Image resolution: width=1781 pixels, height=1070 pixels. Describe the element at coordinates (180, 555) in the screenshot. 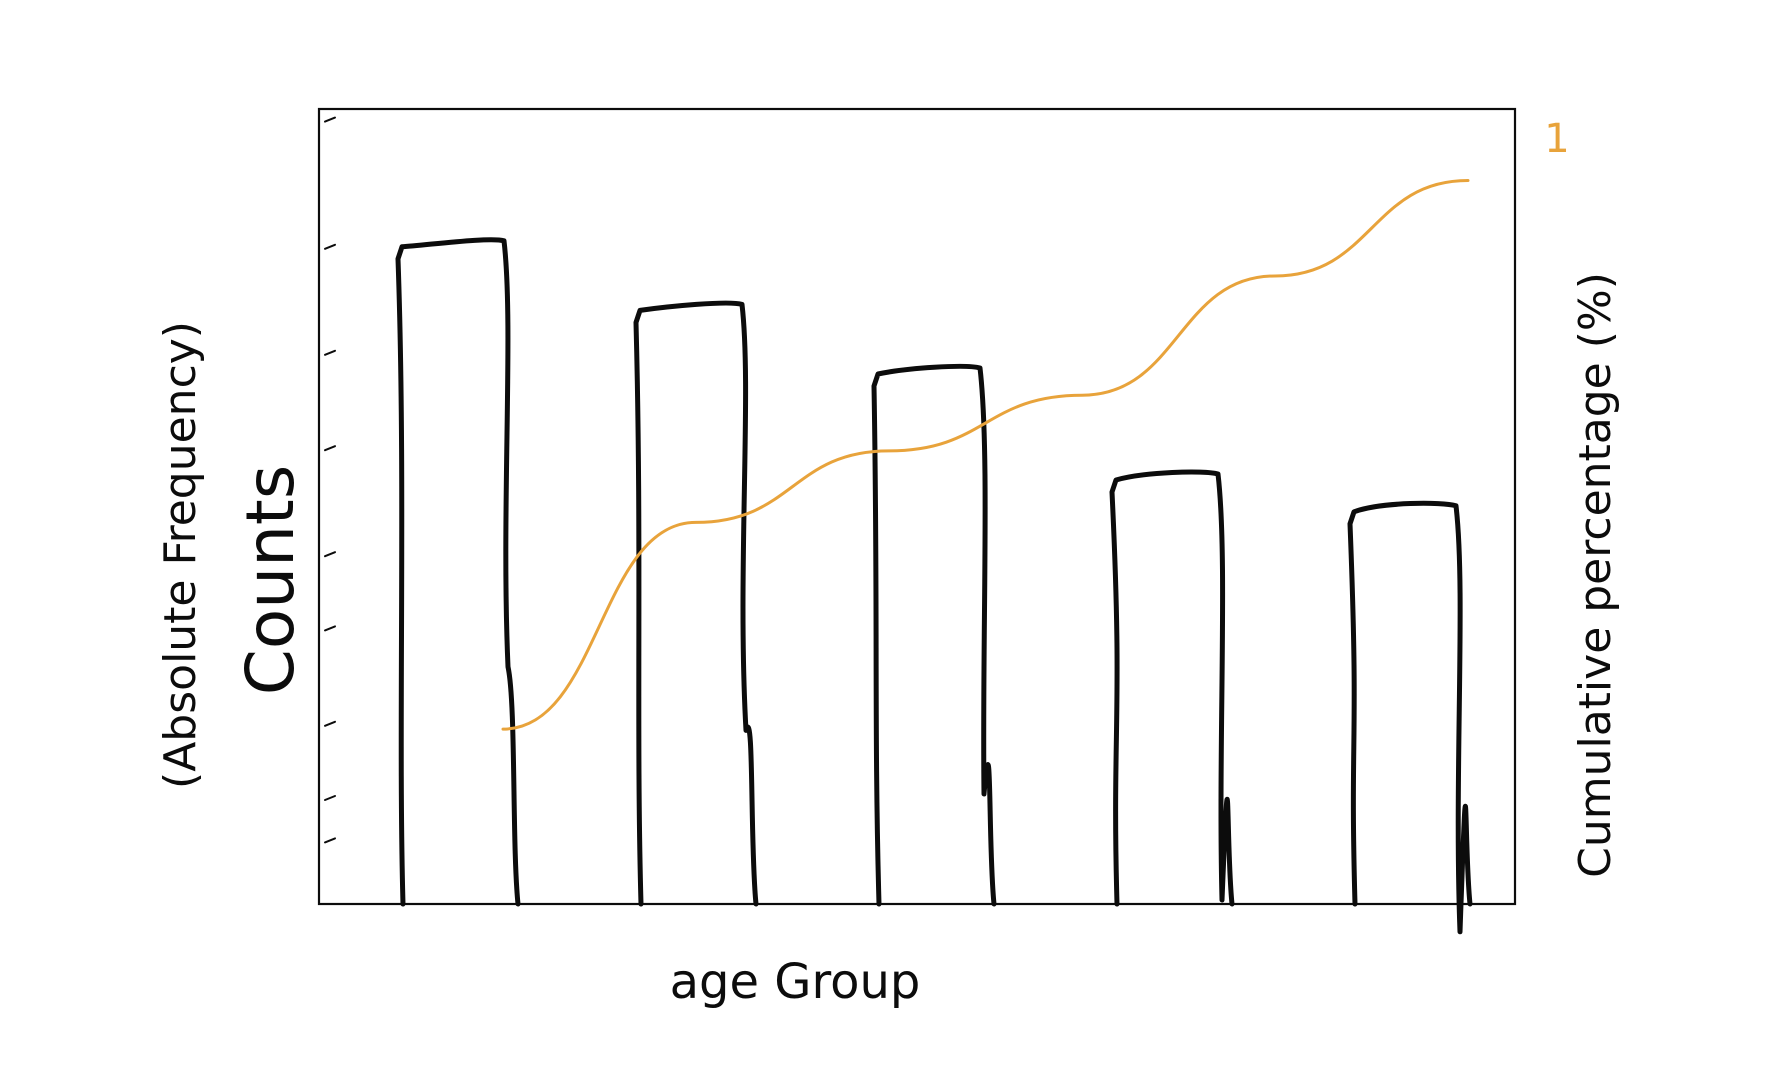

I see `y-axis-label-line1: (Absolute Frequency)` at that location.